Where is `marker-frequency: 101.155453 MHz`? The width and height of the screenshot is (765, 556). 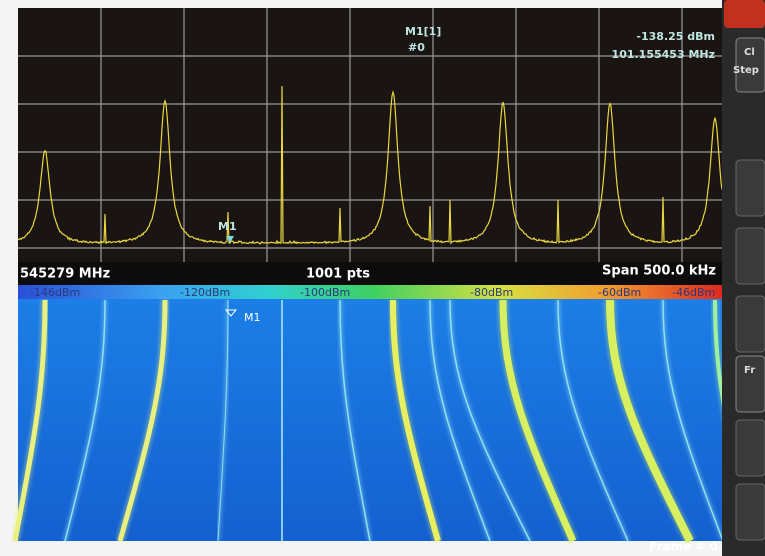
marker-frequency: 101.155453 MHz is located at coordinates (663, 54).